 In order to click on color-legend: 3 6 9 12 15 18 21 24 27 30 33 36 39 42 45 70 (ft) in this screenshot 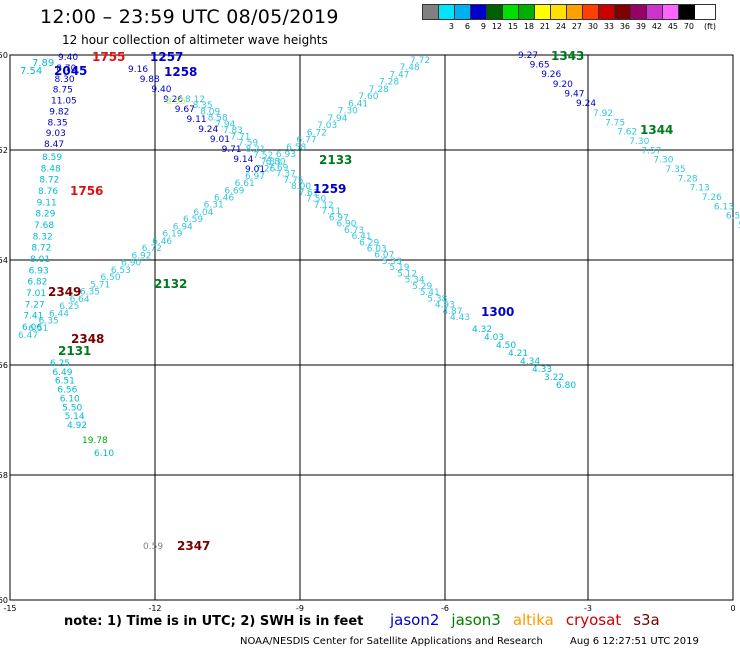, I will do `click(569, 17)`.